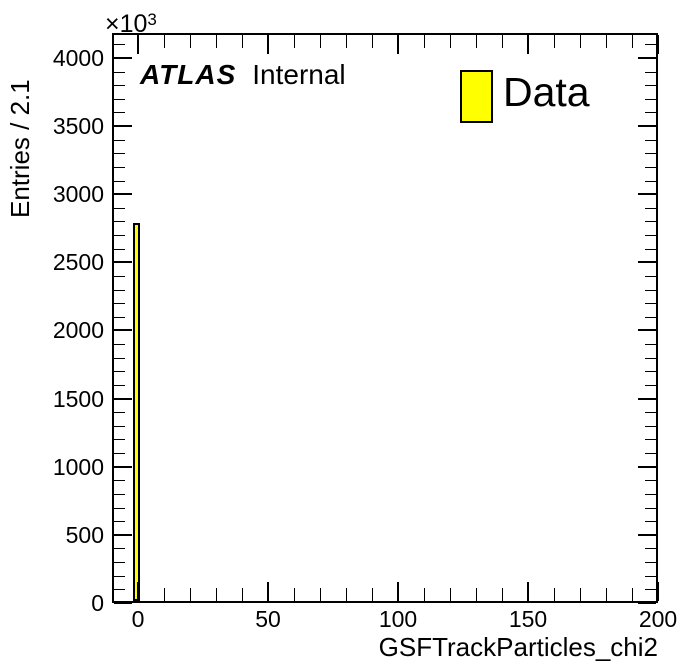 The width and height of the screenshot is (696, 672). What do you see at coordinates (398, 619) in the screenshot?
I see `x-tick-label: 100` at bounding box center [398, 619].